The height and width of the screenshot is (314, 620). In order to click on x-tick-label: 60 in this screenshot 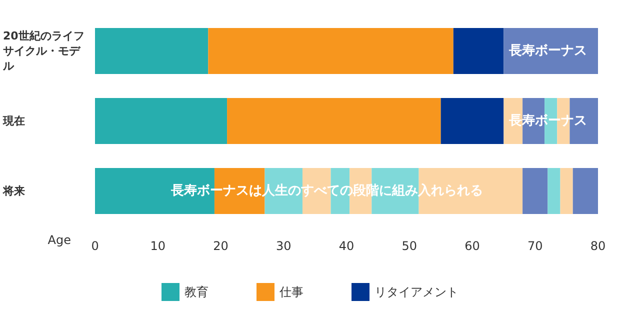, I will do `click(472, 246)`.